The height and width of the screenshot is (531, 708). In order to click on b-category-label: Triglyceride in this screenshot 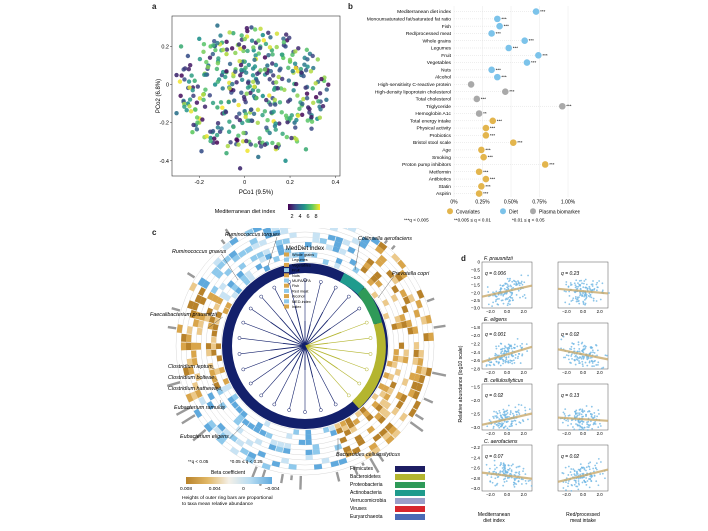, I will do `click(438, 107)`.